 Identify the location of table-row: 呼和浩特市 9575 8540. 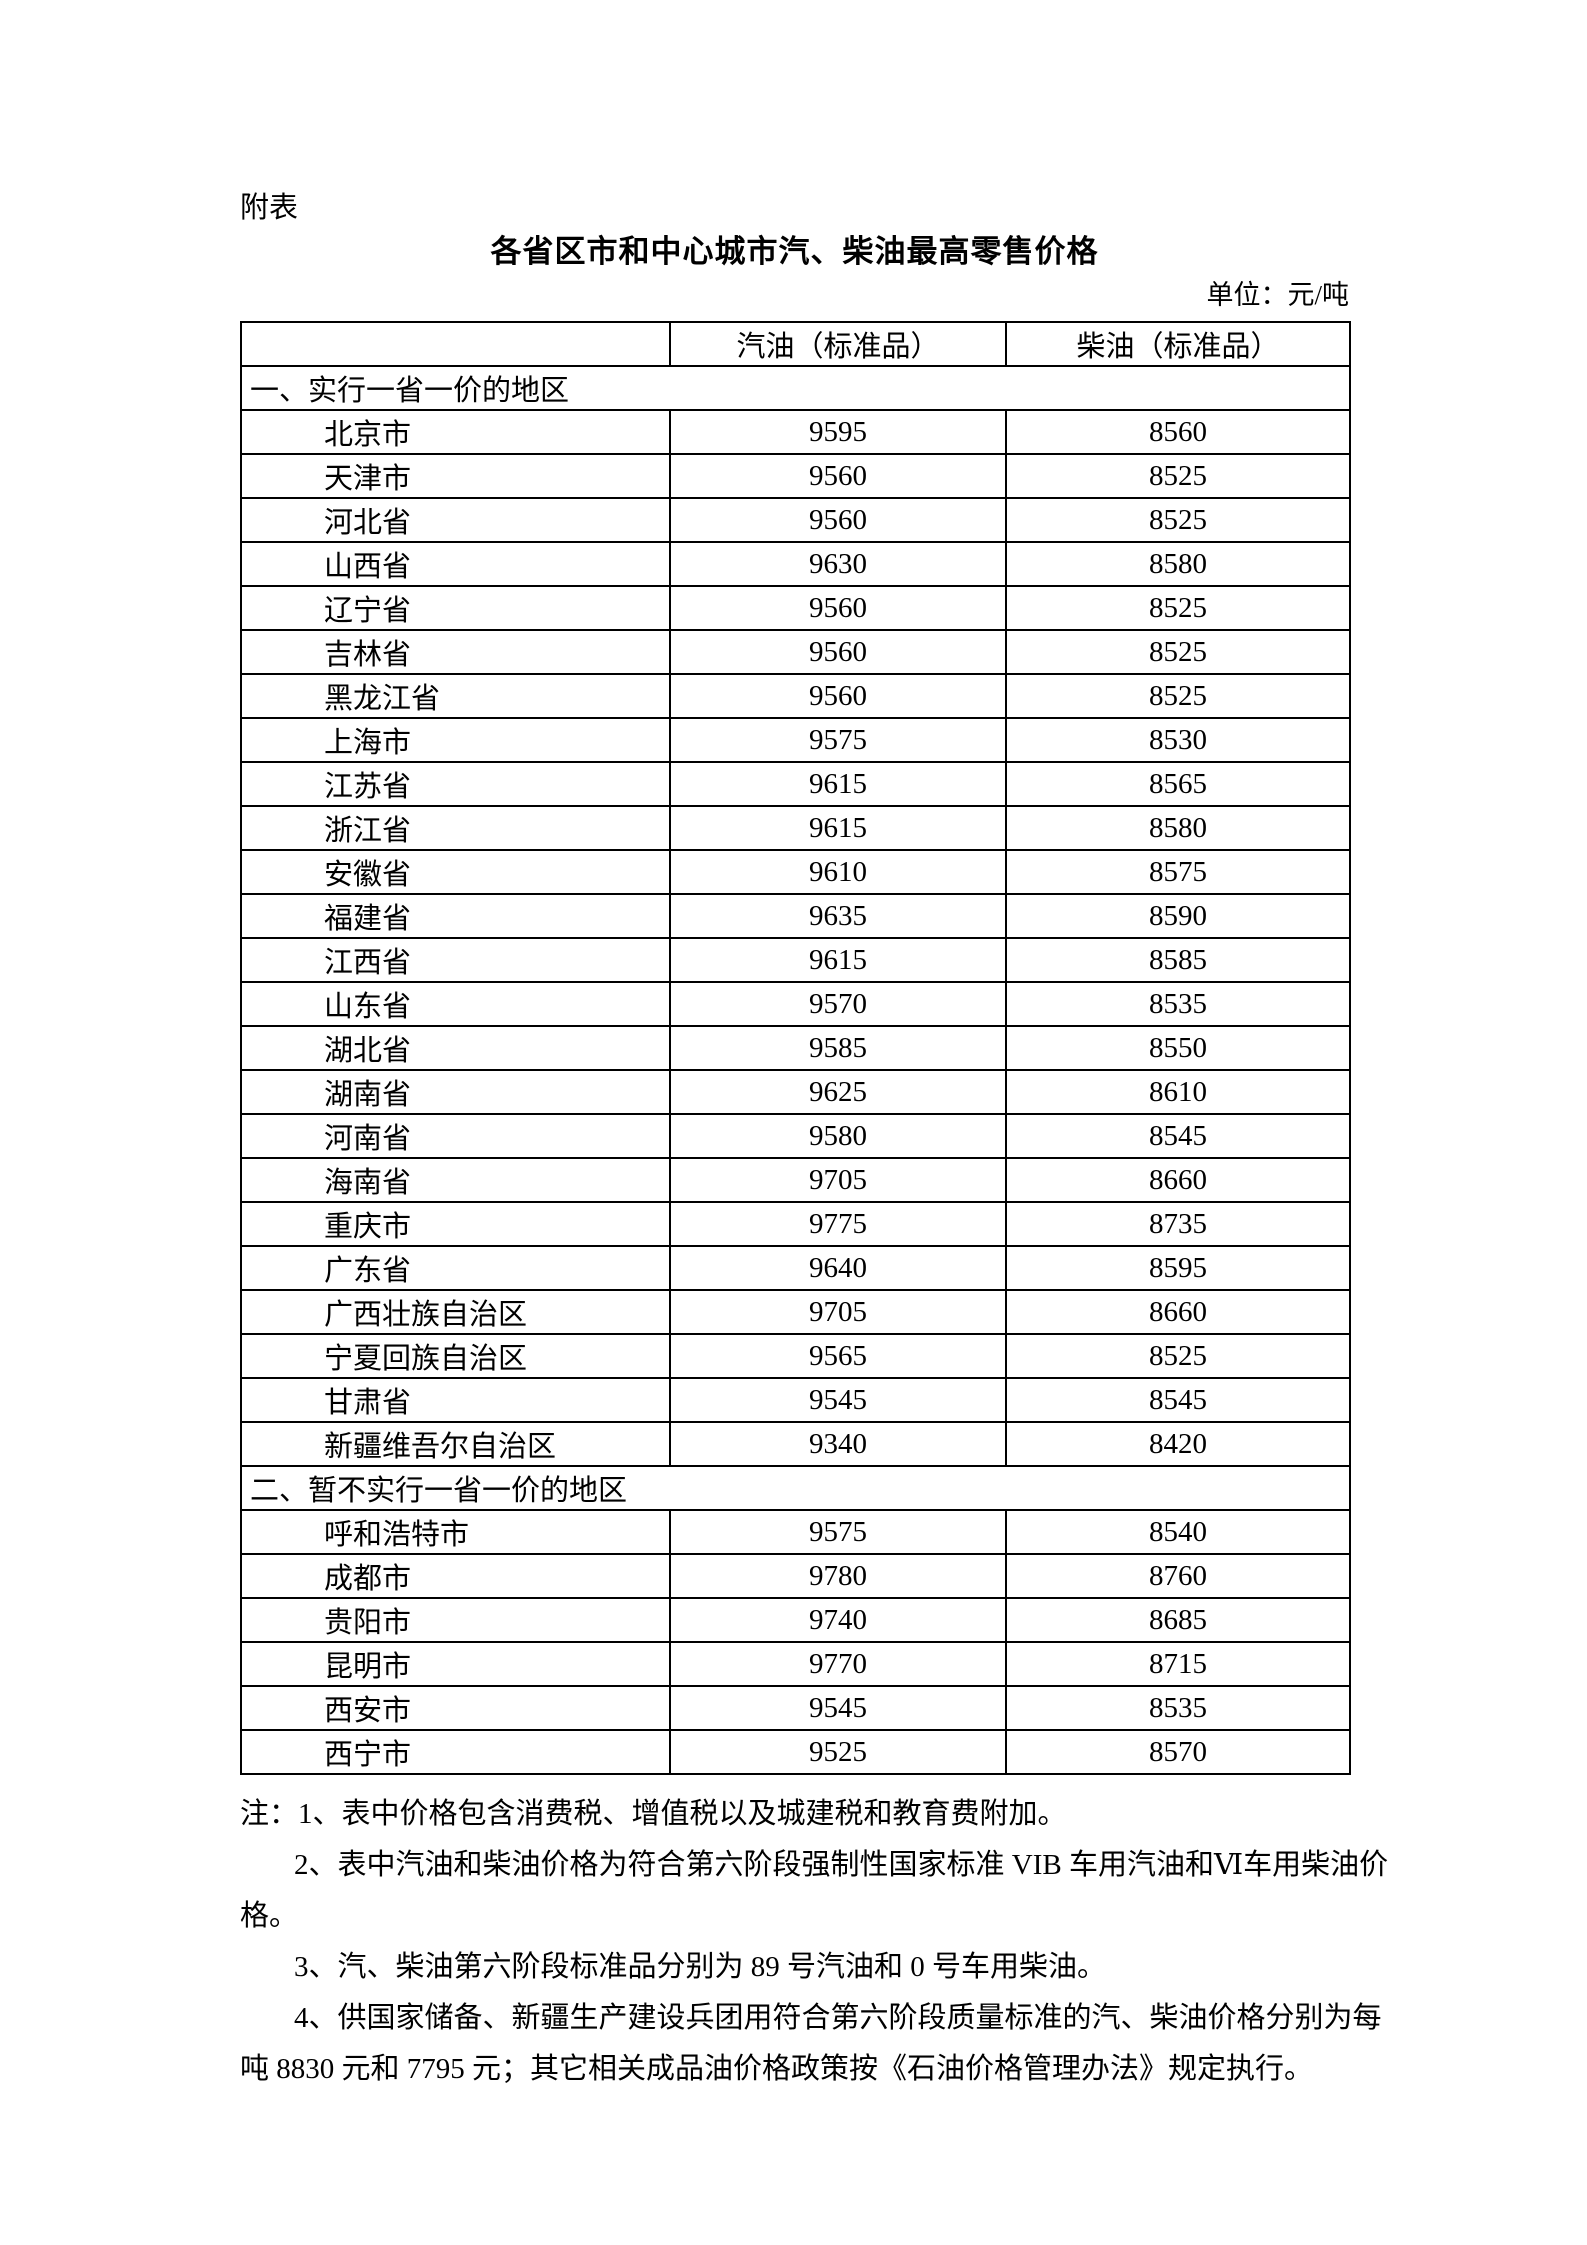
(795, 1532).